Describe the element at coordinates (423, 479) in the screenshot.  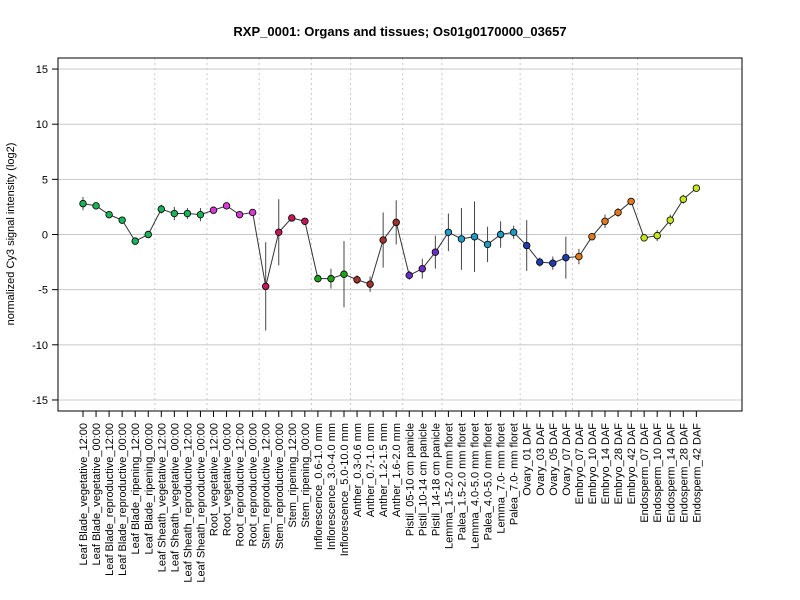
I see `x-tick-label: Pistil_10-14 cm panicle` at that location.